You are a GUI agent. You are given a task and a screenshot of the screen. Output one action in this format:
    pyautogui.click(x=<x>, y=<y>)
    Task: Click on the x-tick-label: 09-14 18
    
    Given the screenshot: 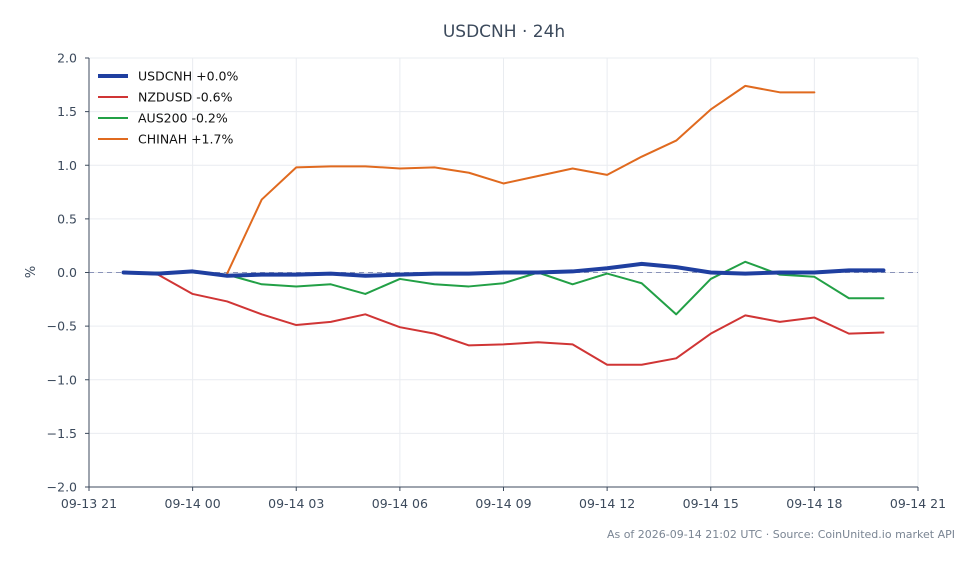 What is the action you would take?
    pyautogui.click(x=814, y=503)
    